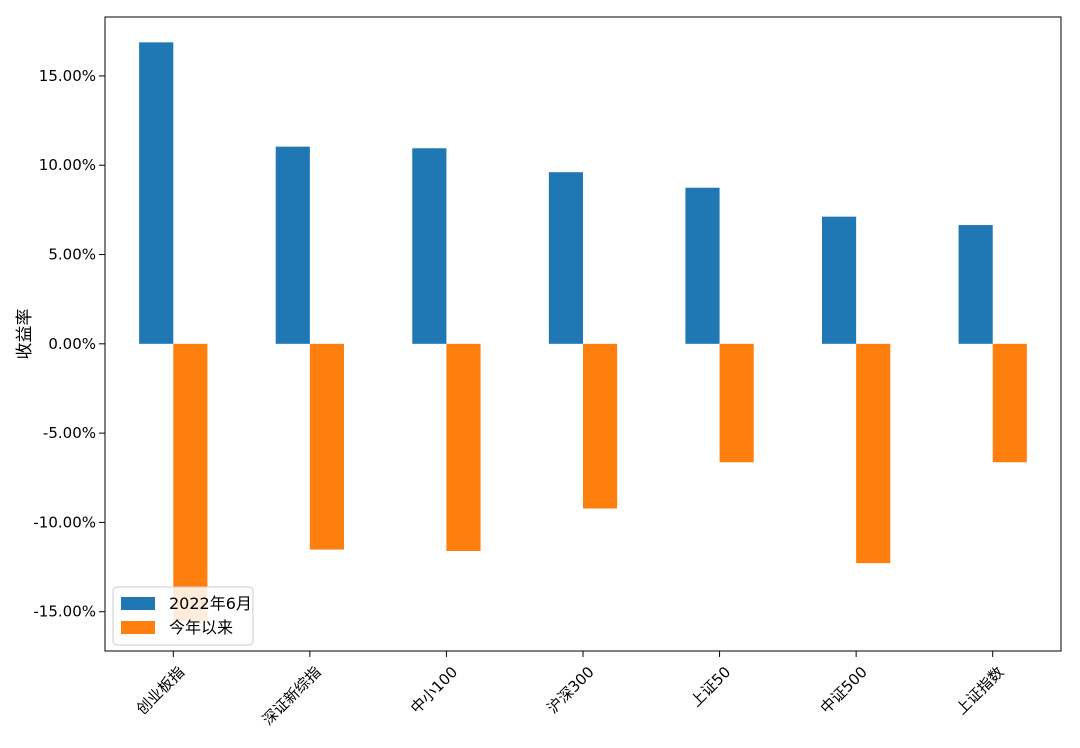  Describe the element at coordinates (72, 344) in the screenshot. I see `y-tick-label: 0.00%` at that location.